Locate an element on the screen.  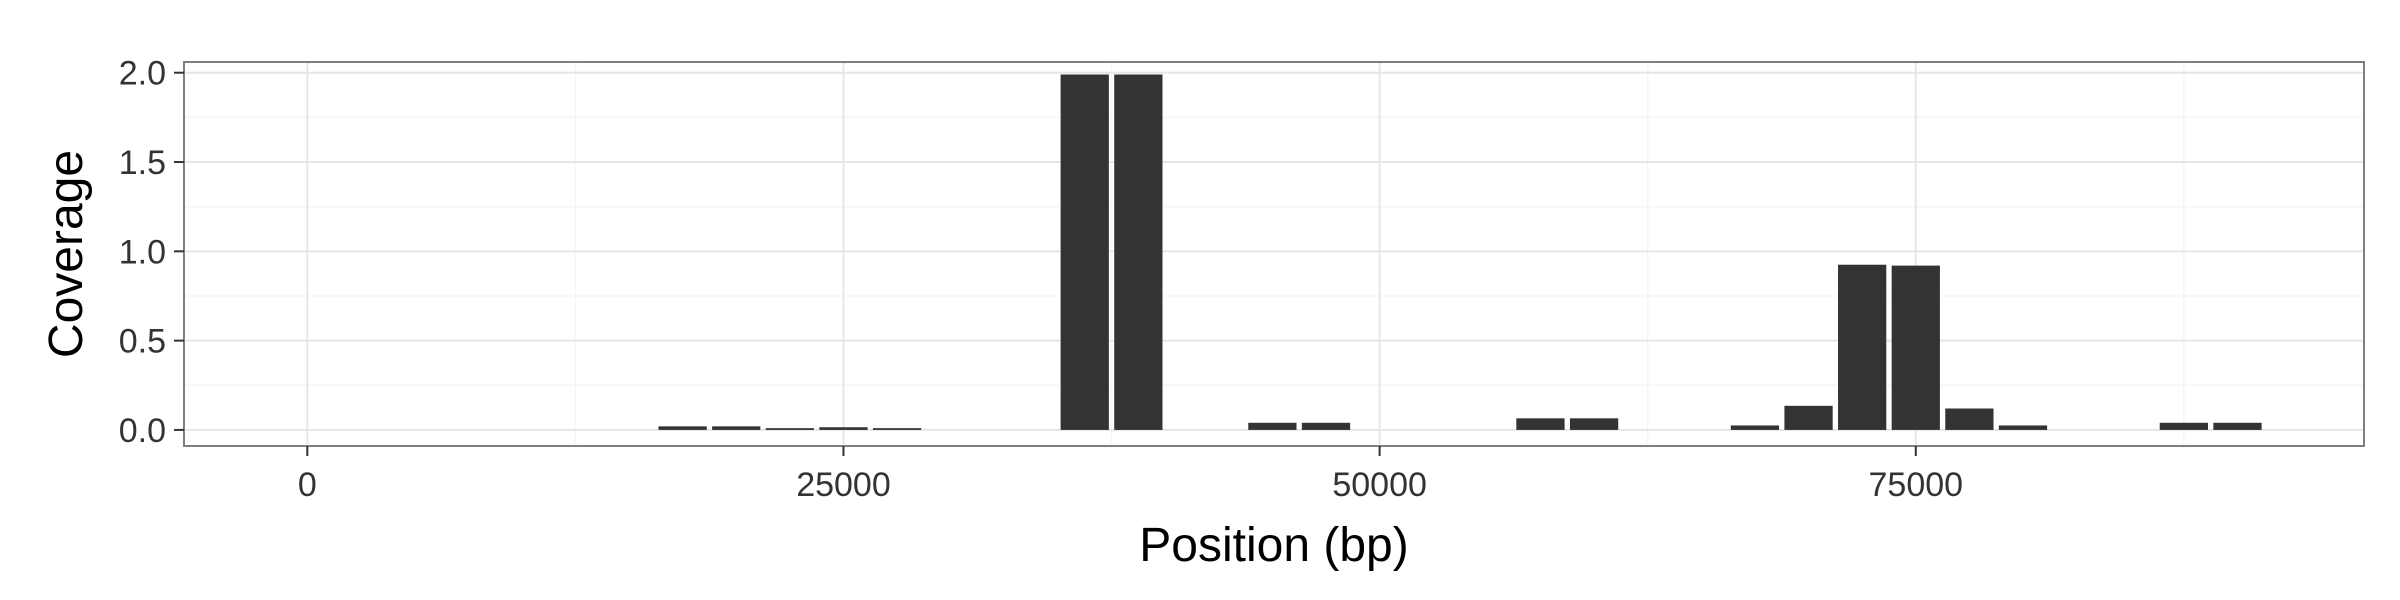
y-tick-label: 1.0 is located at coordinates (142, 252).